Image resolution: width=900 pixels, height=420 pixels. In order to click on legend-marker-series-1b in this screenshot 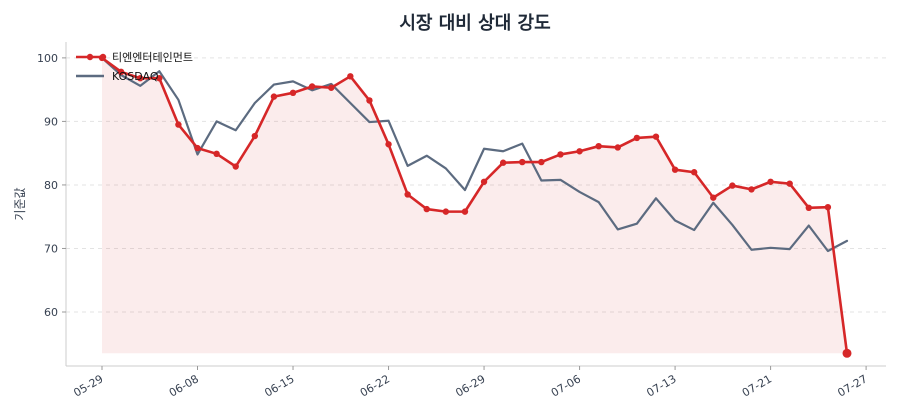, I will do `click(103, 57)`.